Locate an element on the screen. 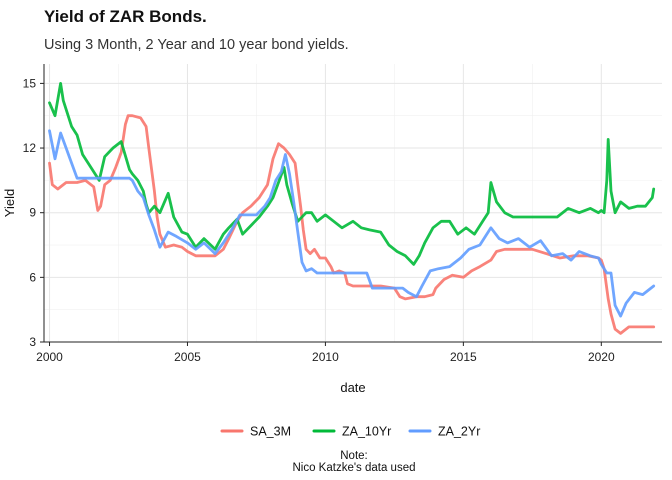  y-tick-label: 9 is located at coordinates (32, 213).